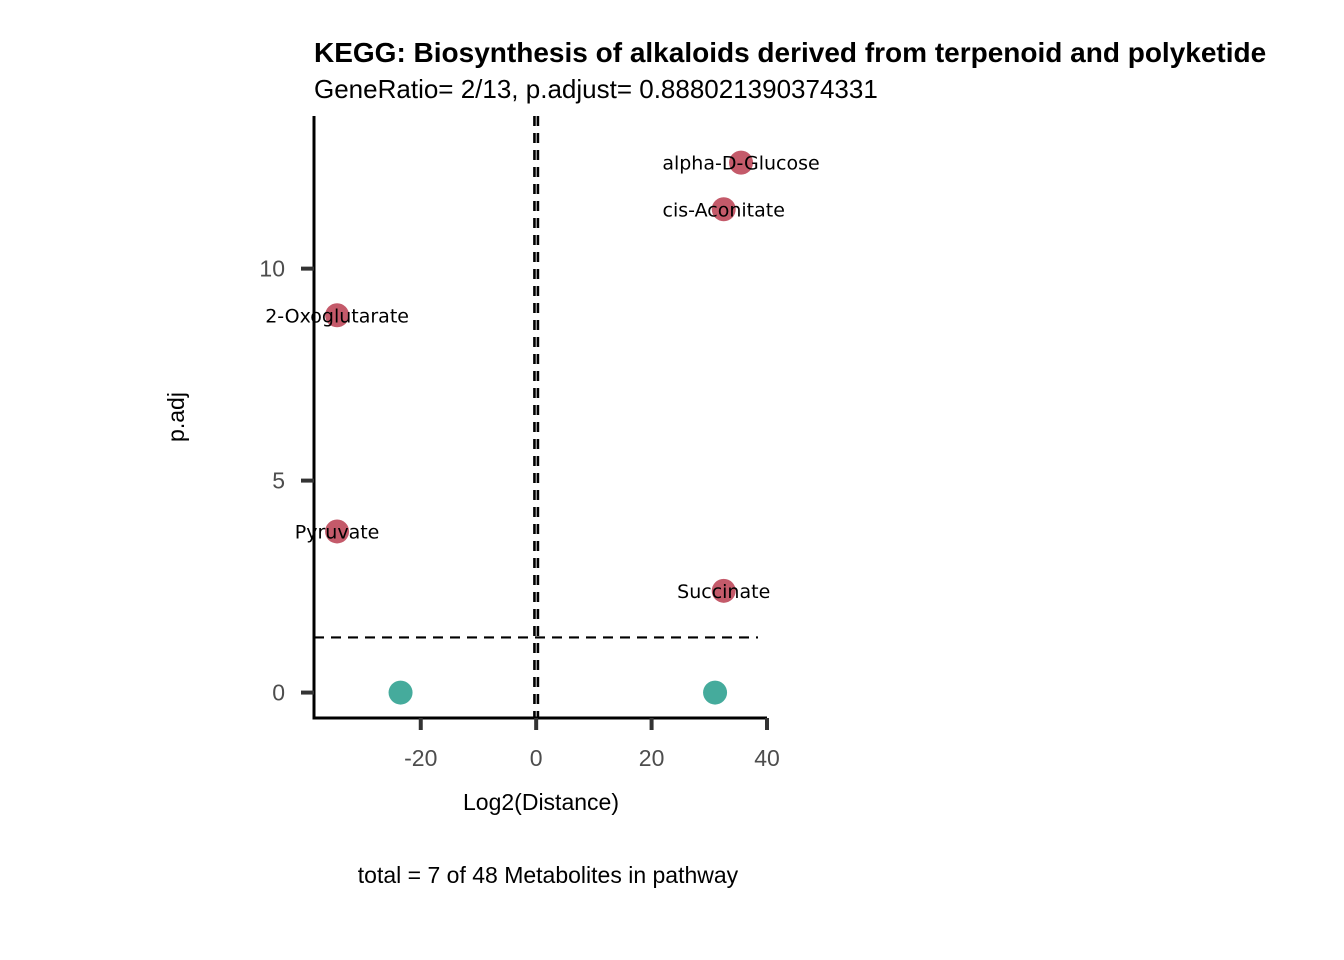  I want to click on y-axis-title: p.adj, so click(176, 417).